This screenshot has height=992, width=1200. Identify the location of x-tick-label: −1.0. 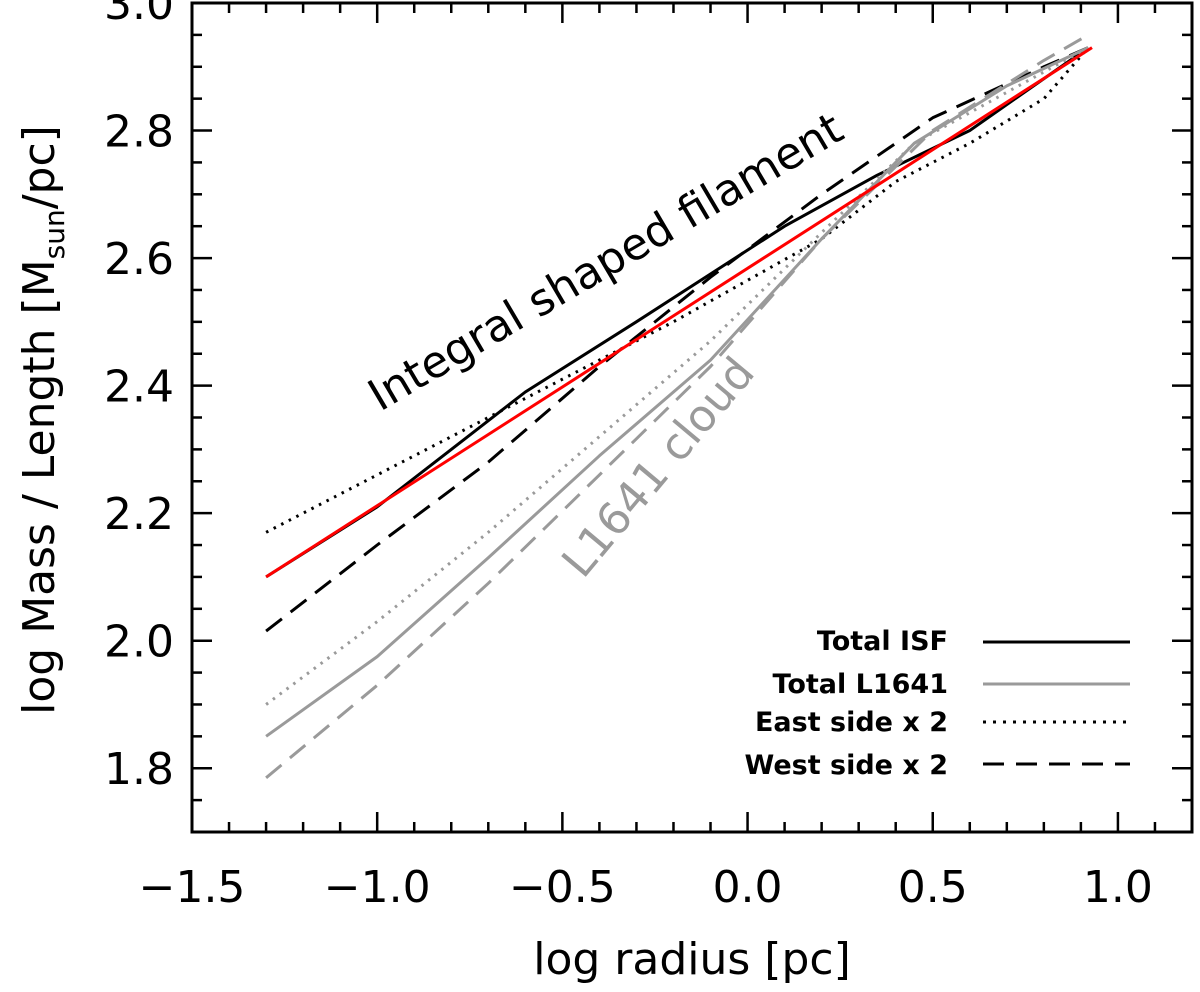
(377, 887).